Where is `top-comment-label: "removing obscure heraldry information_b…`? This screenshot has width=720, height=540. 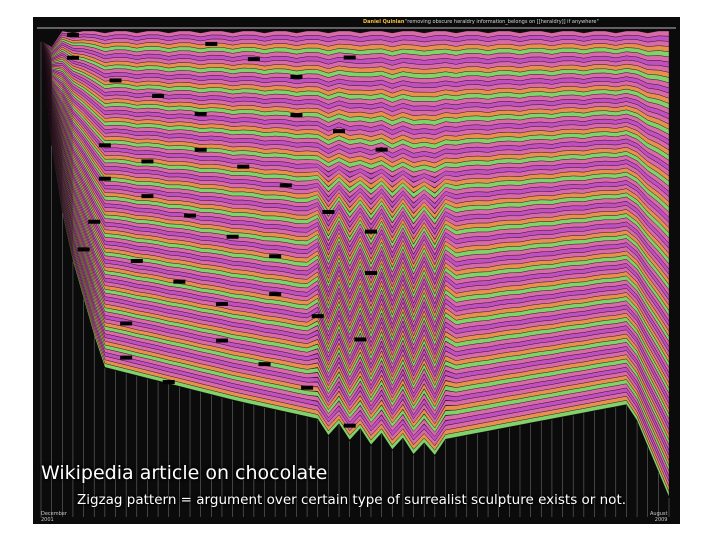
top-comment-label: "removing obscure heraldry information_b… is located at coordinates (502, 22).